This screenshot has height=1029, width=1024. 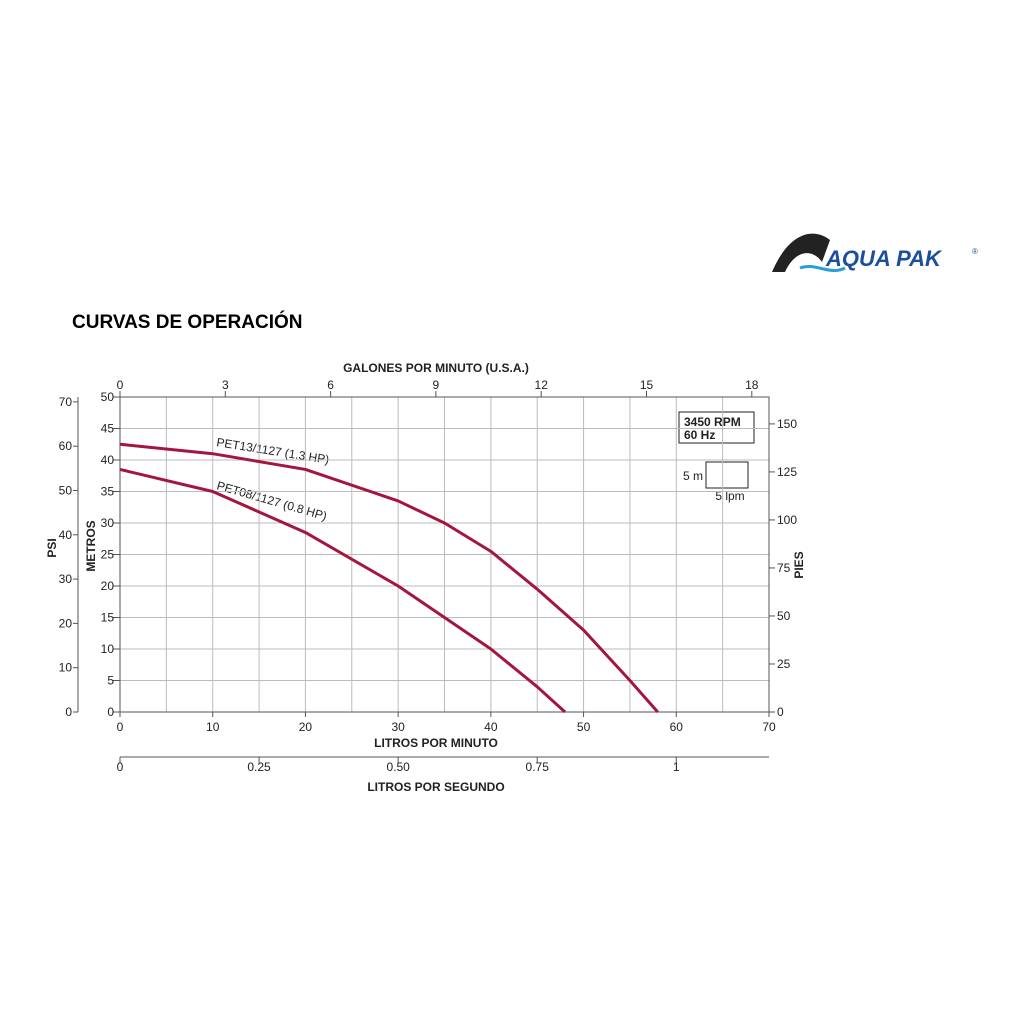 What do you see at coordinates (436, 743) in the screenshot?
I see `x-title: LITROS POR MINUTO` at bounding box center [436, 743].